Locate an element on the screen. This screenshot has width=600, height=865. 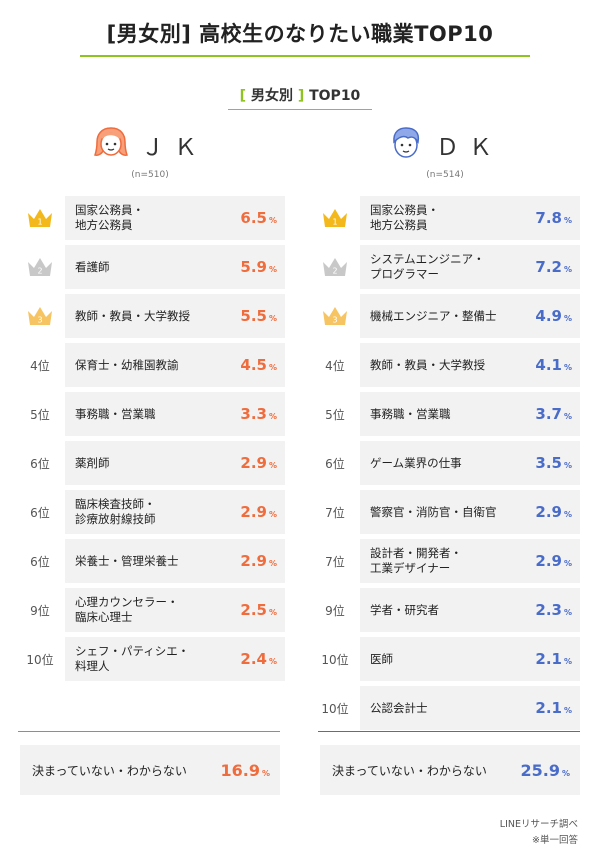
jk-value: 5.9% is located at coordinates (258, 267).